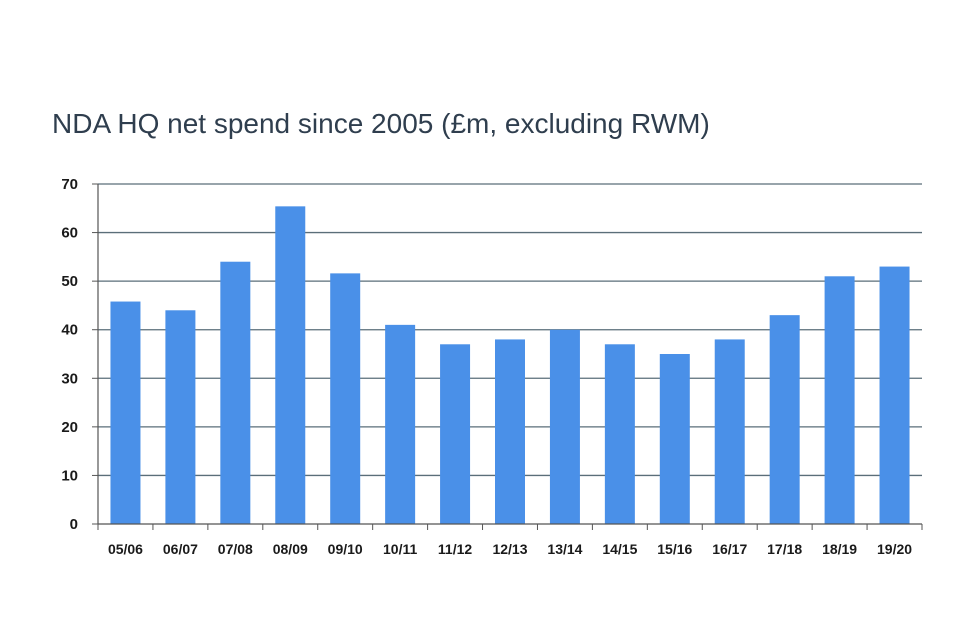 This screenshot has height=640, width=960. I want to click on y-tick-label: 50, so click(69, 281).